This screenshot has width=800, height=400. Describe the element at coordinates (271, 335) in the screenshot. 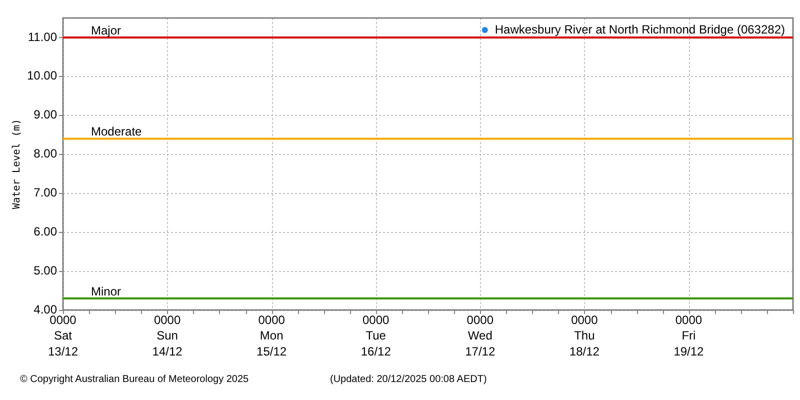

I see `x-tick-label: 0000 Mon 15/12` at that location.